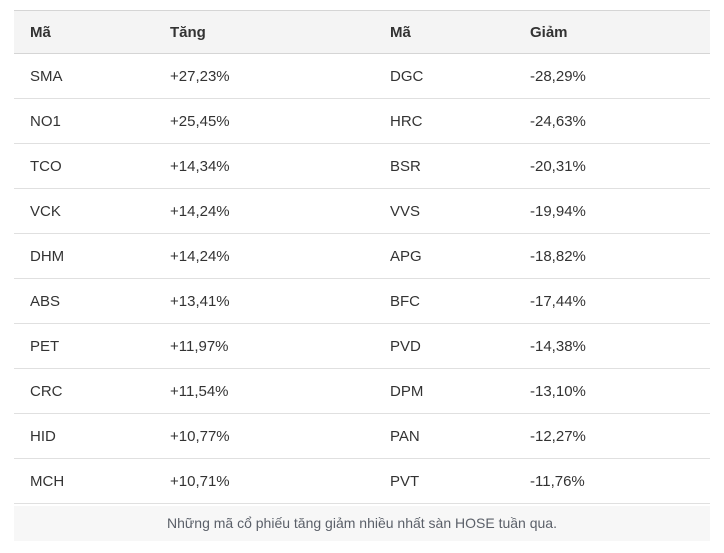  I want to click on loser-change-cell: -19,94%, so click(612, 211).